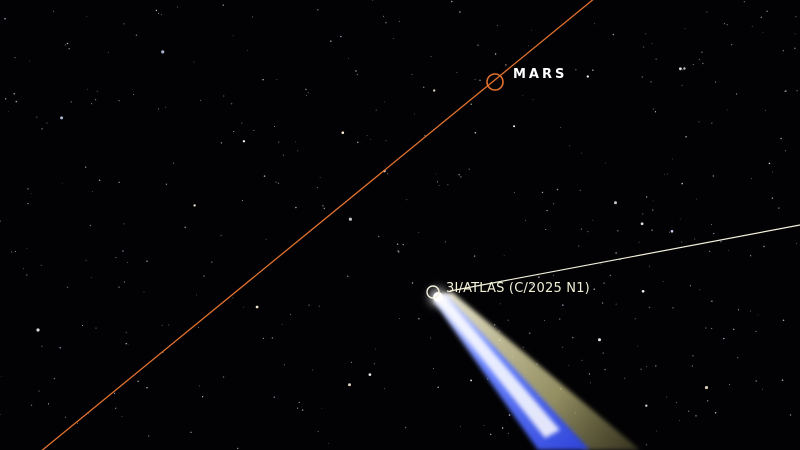  Describe the element at coordinates (518, 288) in the screenshot. I see `comet-label: 3I/ATLAS (C/2025 N1)` at that location.